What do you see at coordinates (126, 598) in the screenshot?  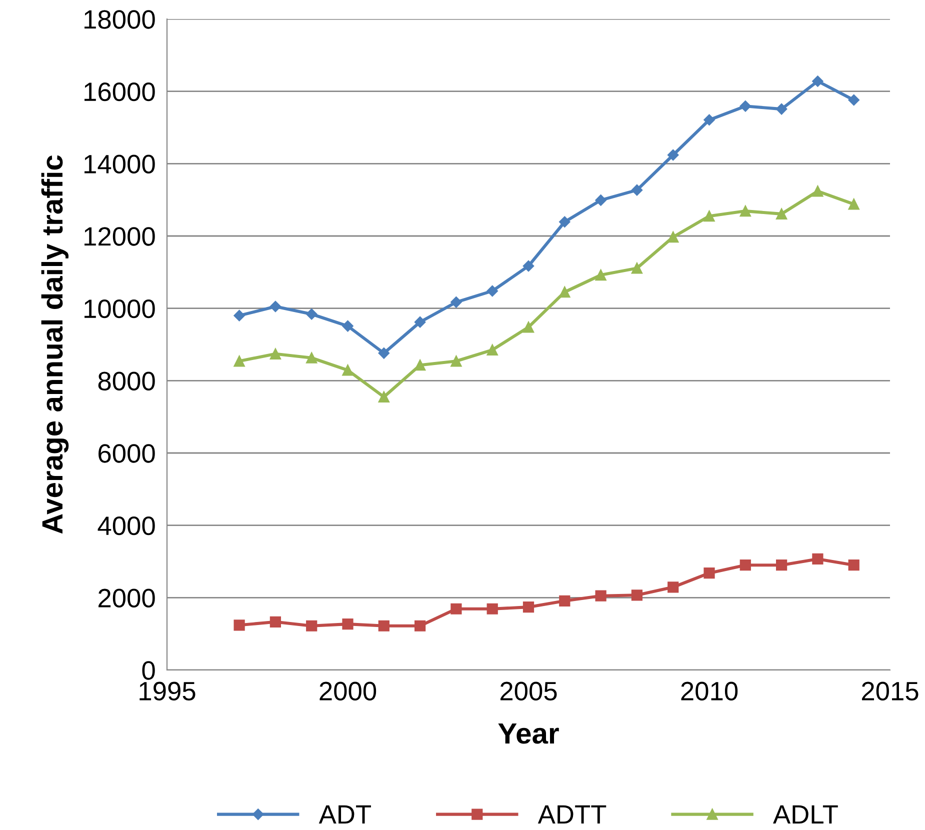 I see `y-tick-label: 2000` at bounding box center [126, 598].